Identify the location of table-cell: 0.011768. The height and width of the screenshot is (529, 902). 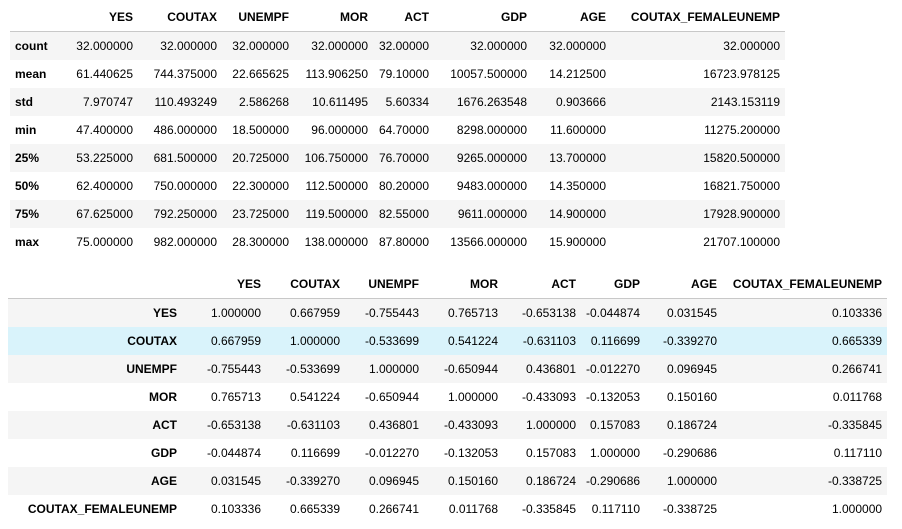
(473, 509).